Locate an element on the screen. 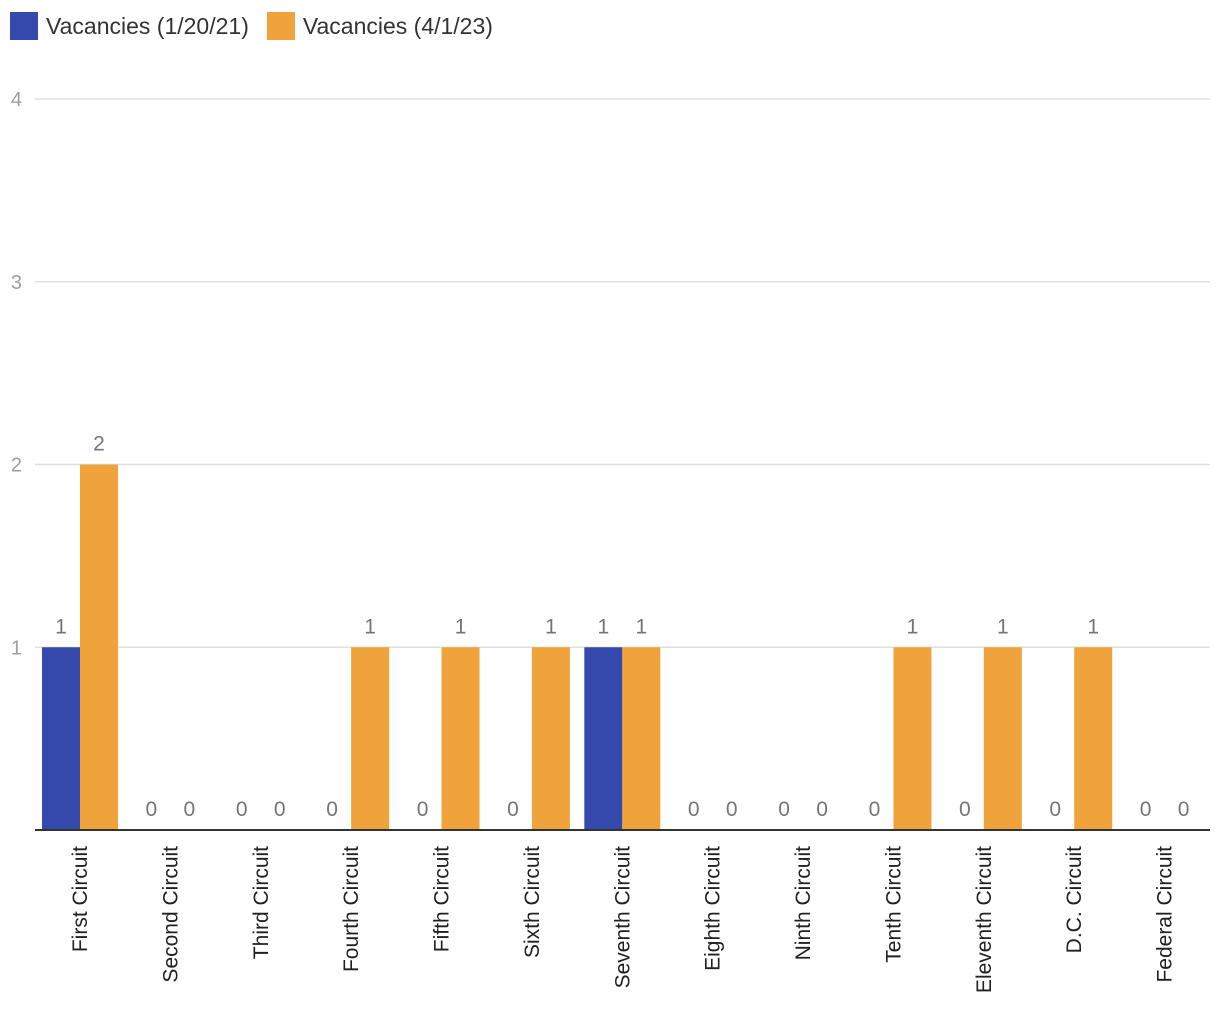  data-label: 2 is located at coordinates (99, 444).